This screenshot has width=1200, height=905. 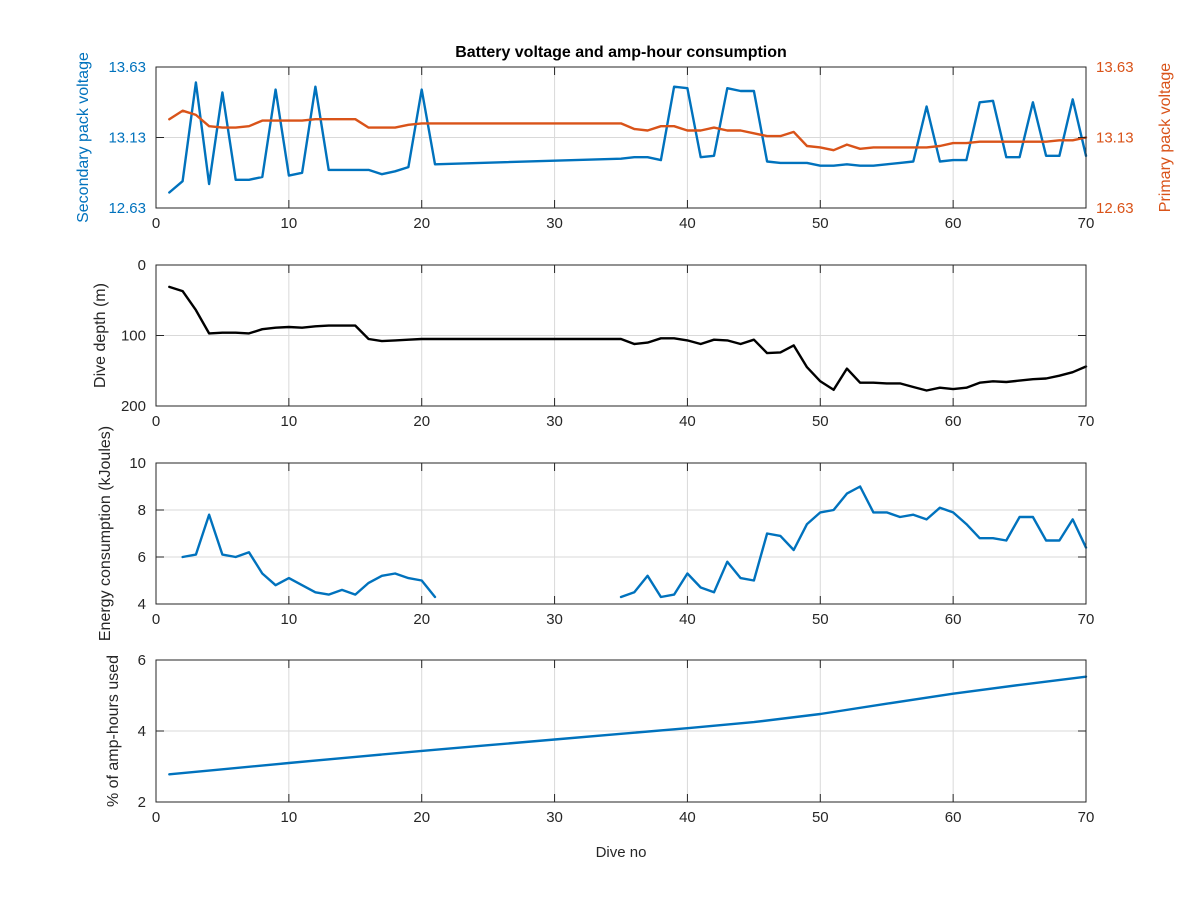 What do you see at coordinates (127, 67) in the screenshot?
I see `y-tick-label: 13.63` at bounding box center [127, 67].